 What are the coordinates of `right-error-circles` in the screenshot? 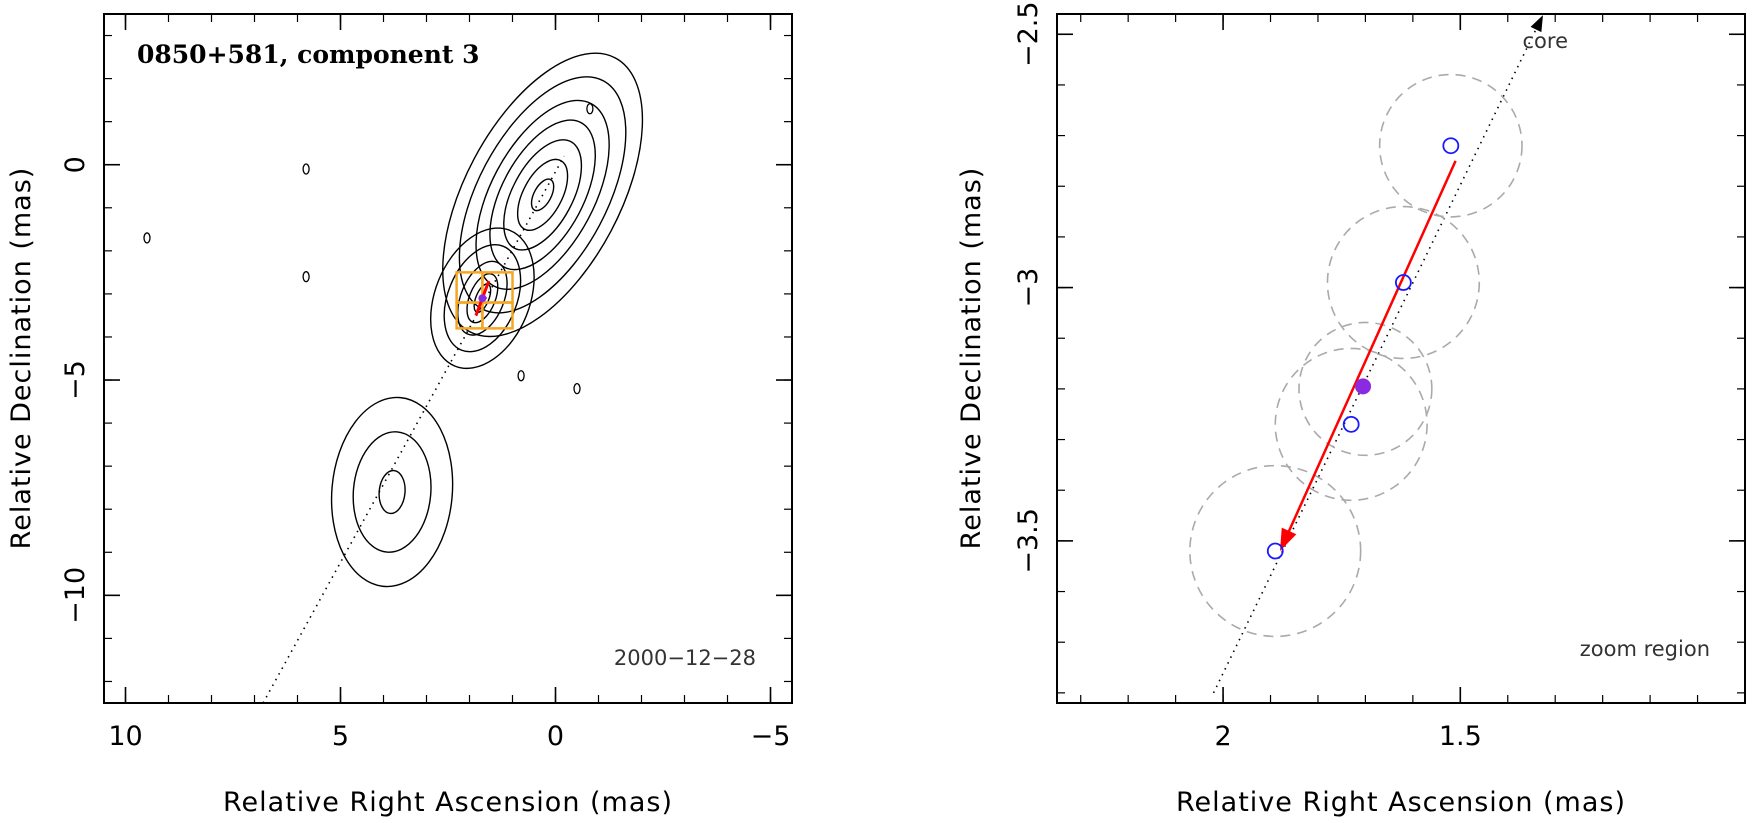 It's located at (1356, 355).